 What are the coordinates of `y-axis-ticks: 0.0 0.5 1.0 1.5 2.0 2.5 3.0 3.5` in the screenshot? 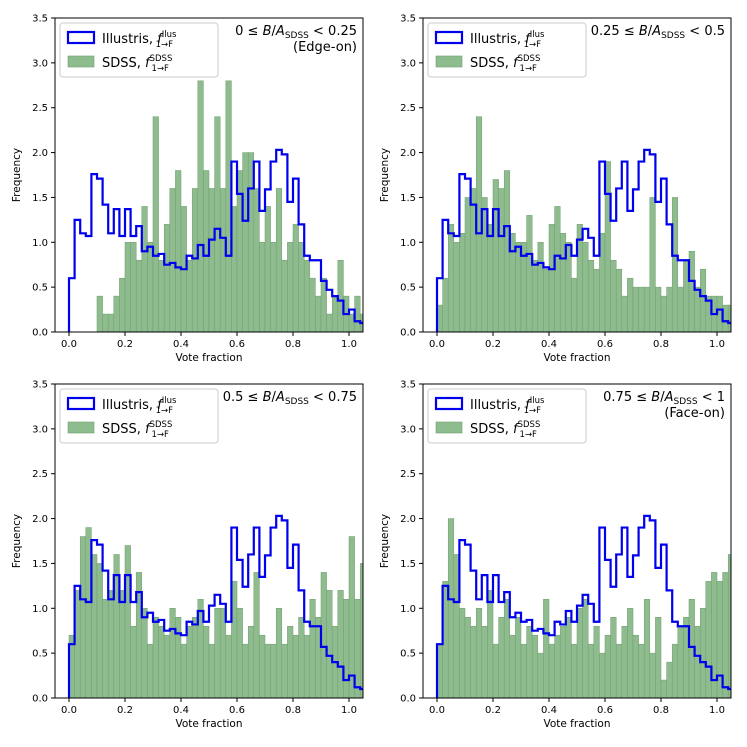 It's located at (43, 176).